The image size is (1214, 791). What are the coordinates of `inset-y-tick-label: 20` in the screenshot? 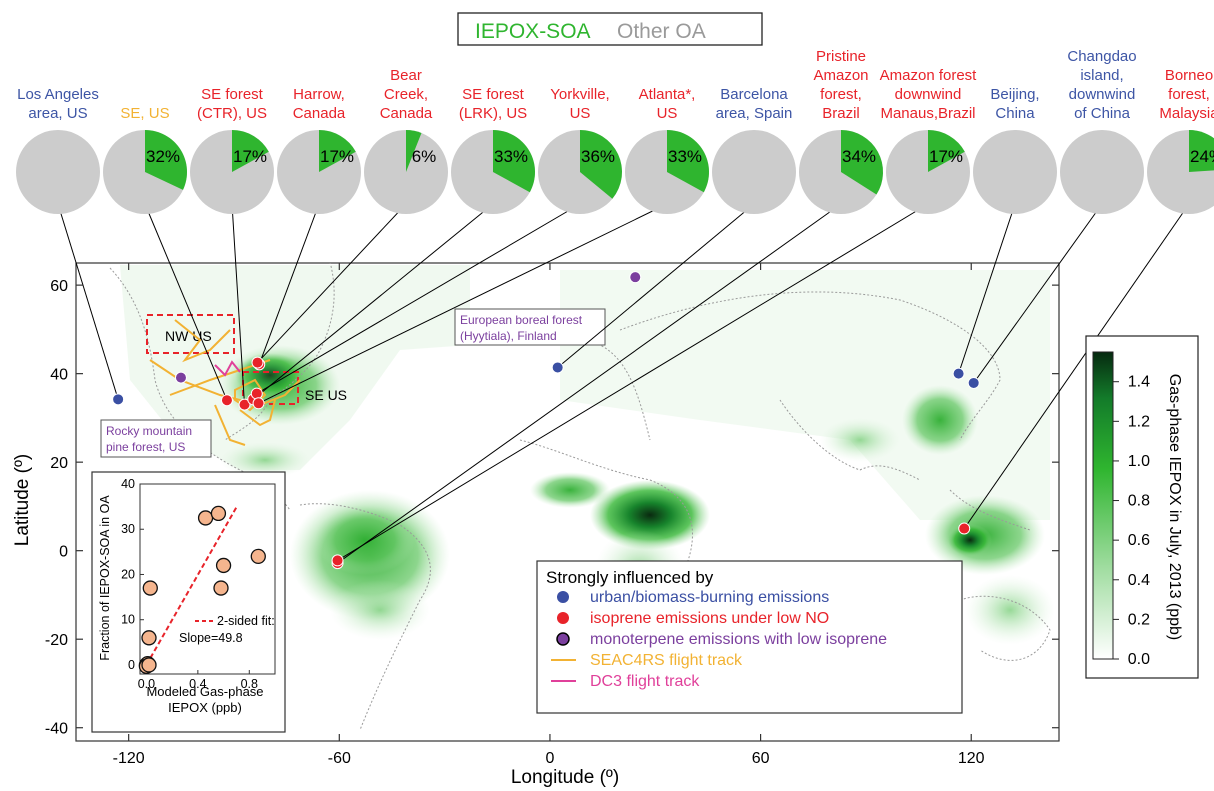 It's located at (128, 574).